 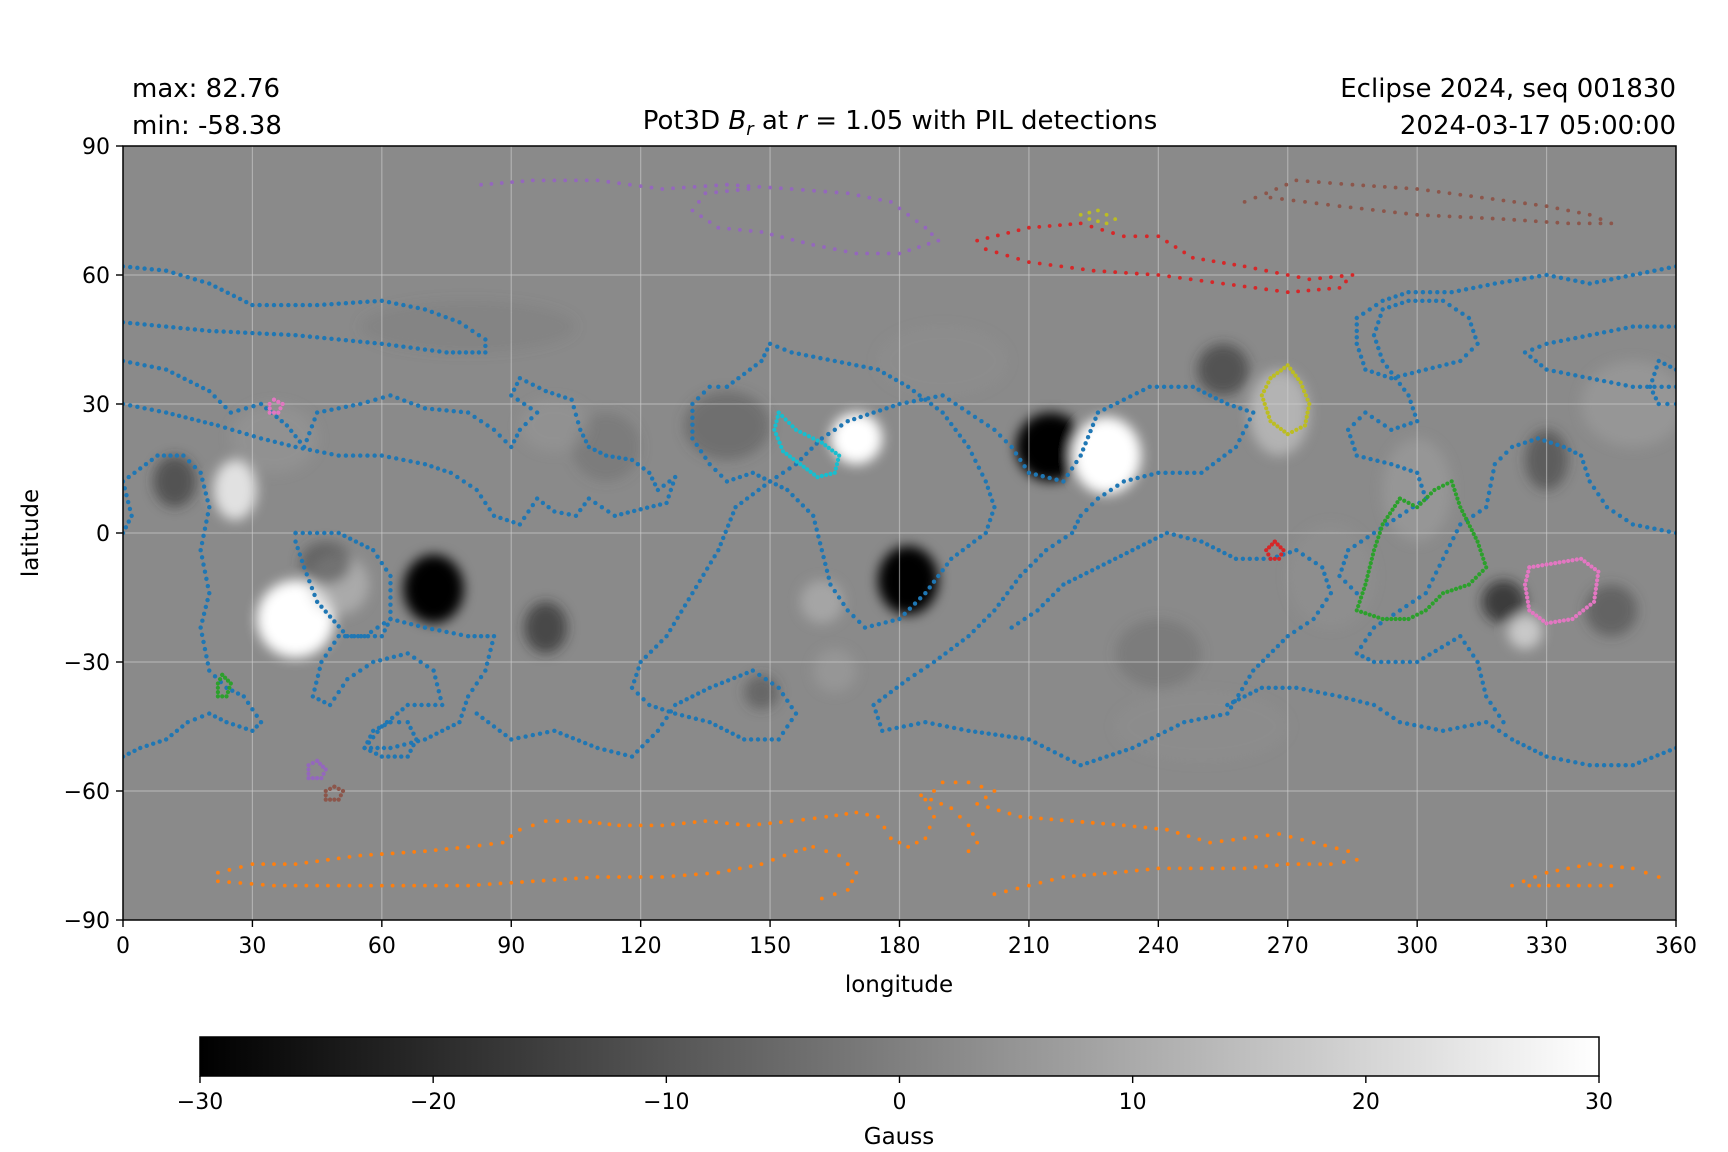 What do you see at coordinates (433, 1102) in the screenshot?
I see `colorbar-tick-label: −20` at bounding box center [433, 1102].